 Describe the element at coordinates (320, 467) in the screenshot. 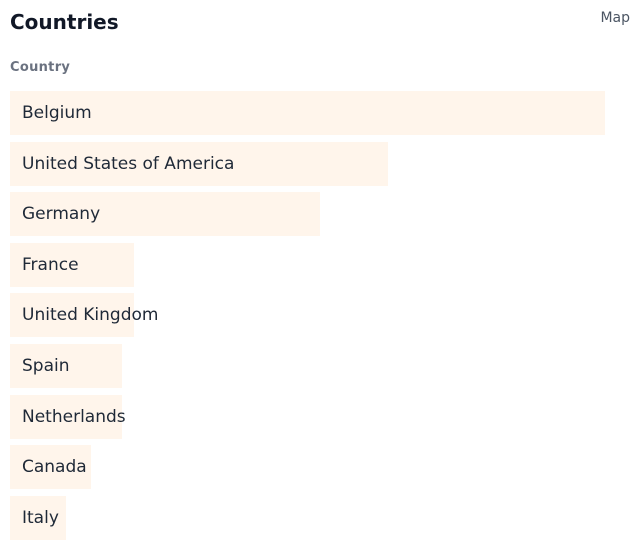

I see `country-row: Canada` at that location.